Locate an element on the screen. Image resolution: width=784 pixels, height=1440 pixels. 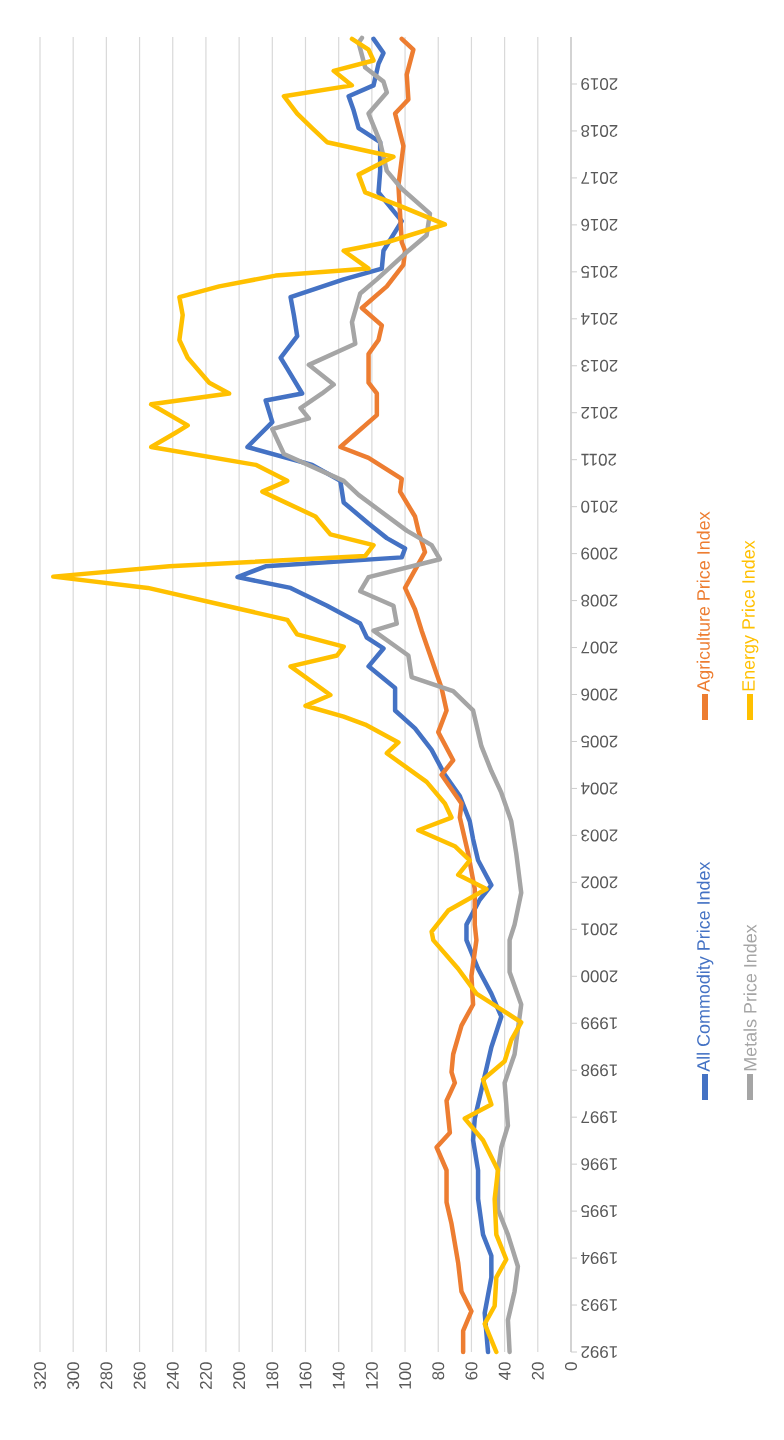
text: Agriculture Price Index is located at coordinates (705, 601).